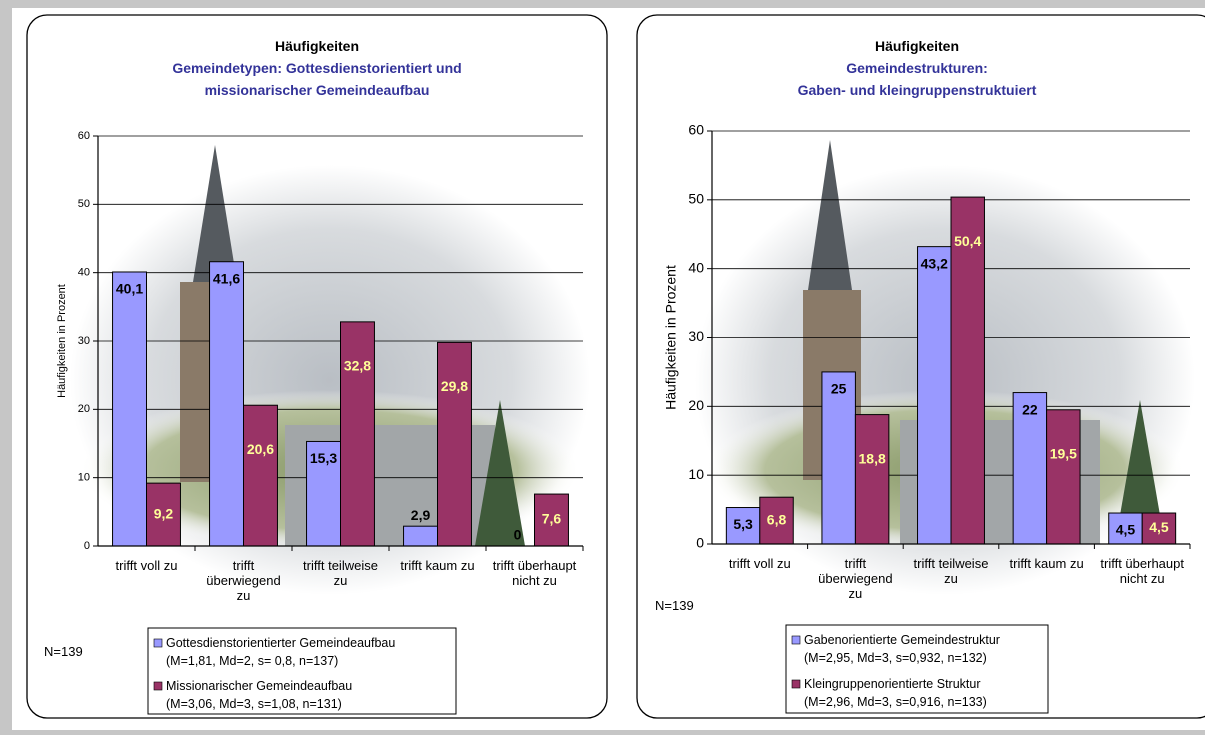 This screenshot has width=1205, height=735. What do you see at coordinates (454, 386) in the screenshot?
I see `value-label: 29,8` at bounding box center [454, 386].